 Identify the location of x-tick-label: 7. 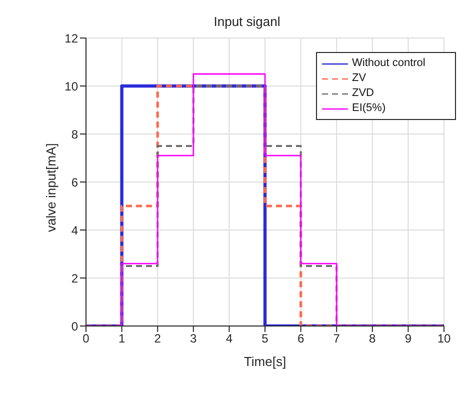
(336, 339).